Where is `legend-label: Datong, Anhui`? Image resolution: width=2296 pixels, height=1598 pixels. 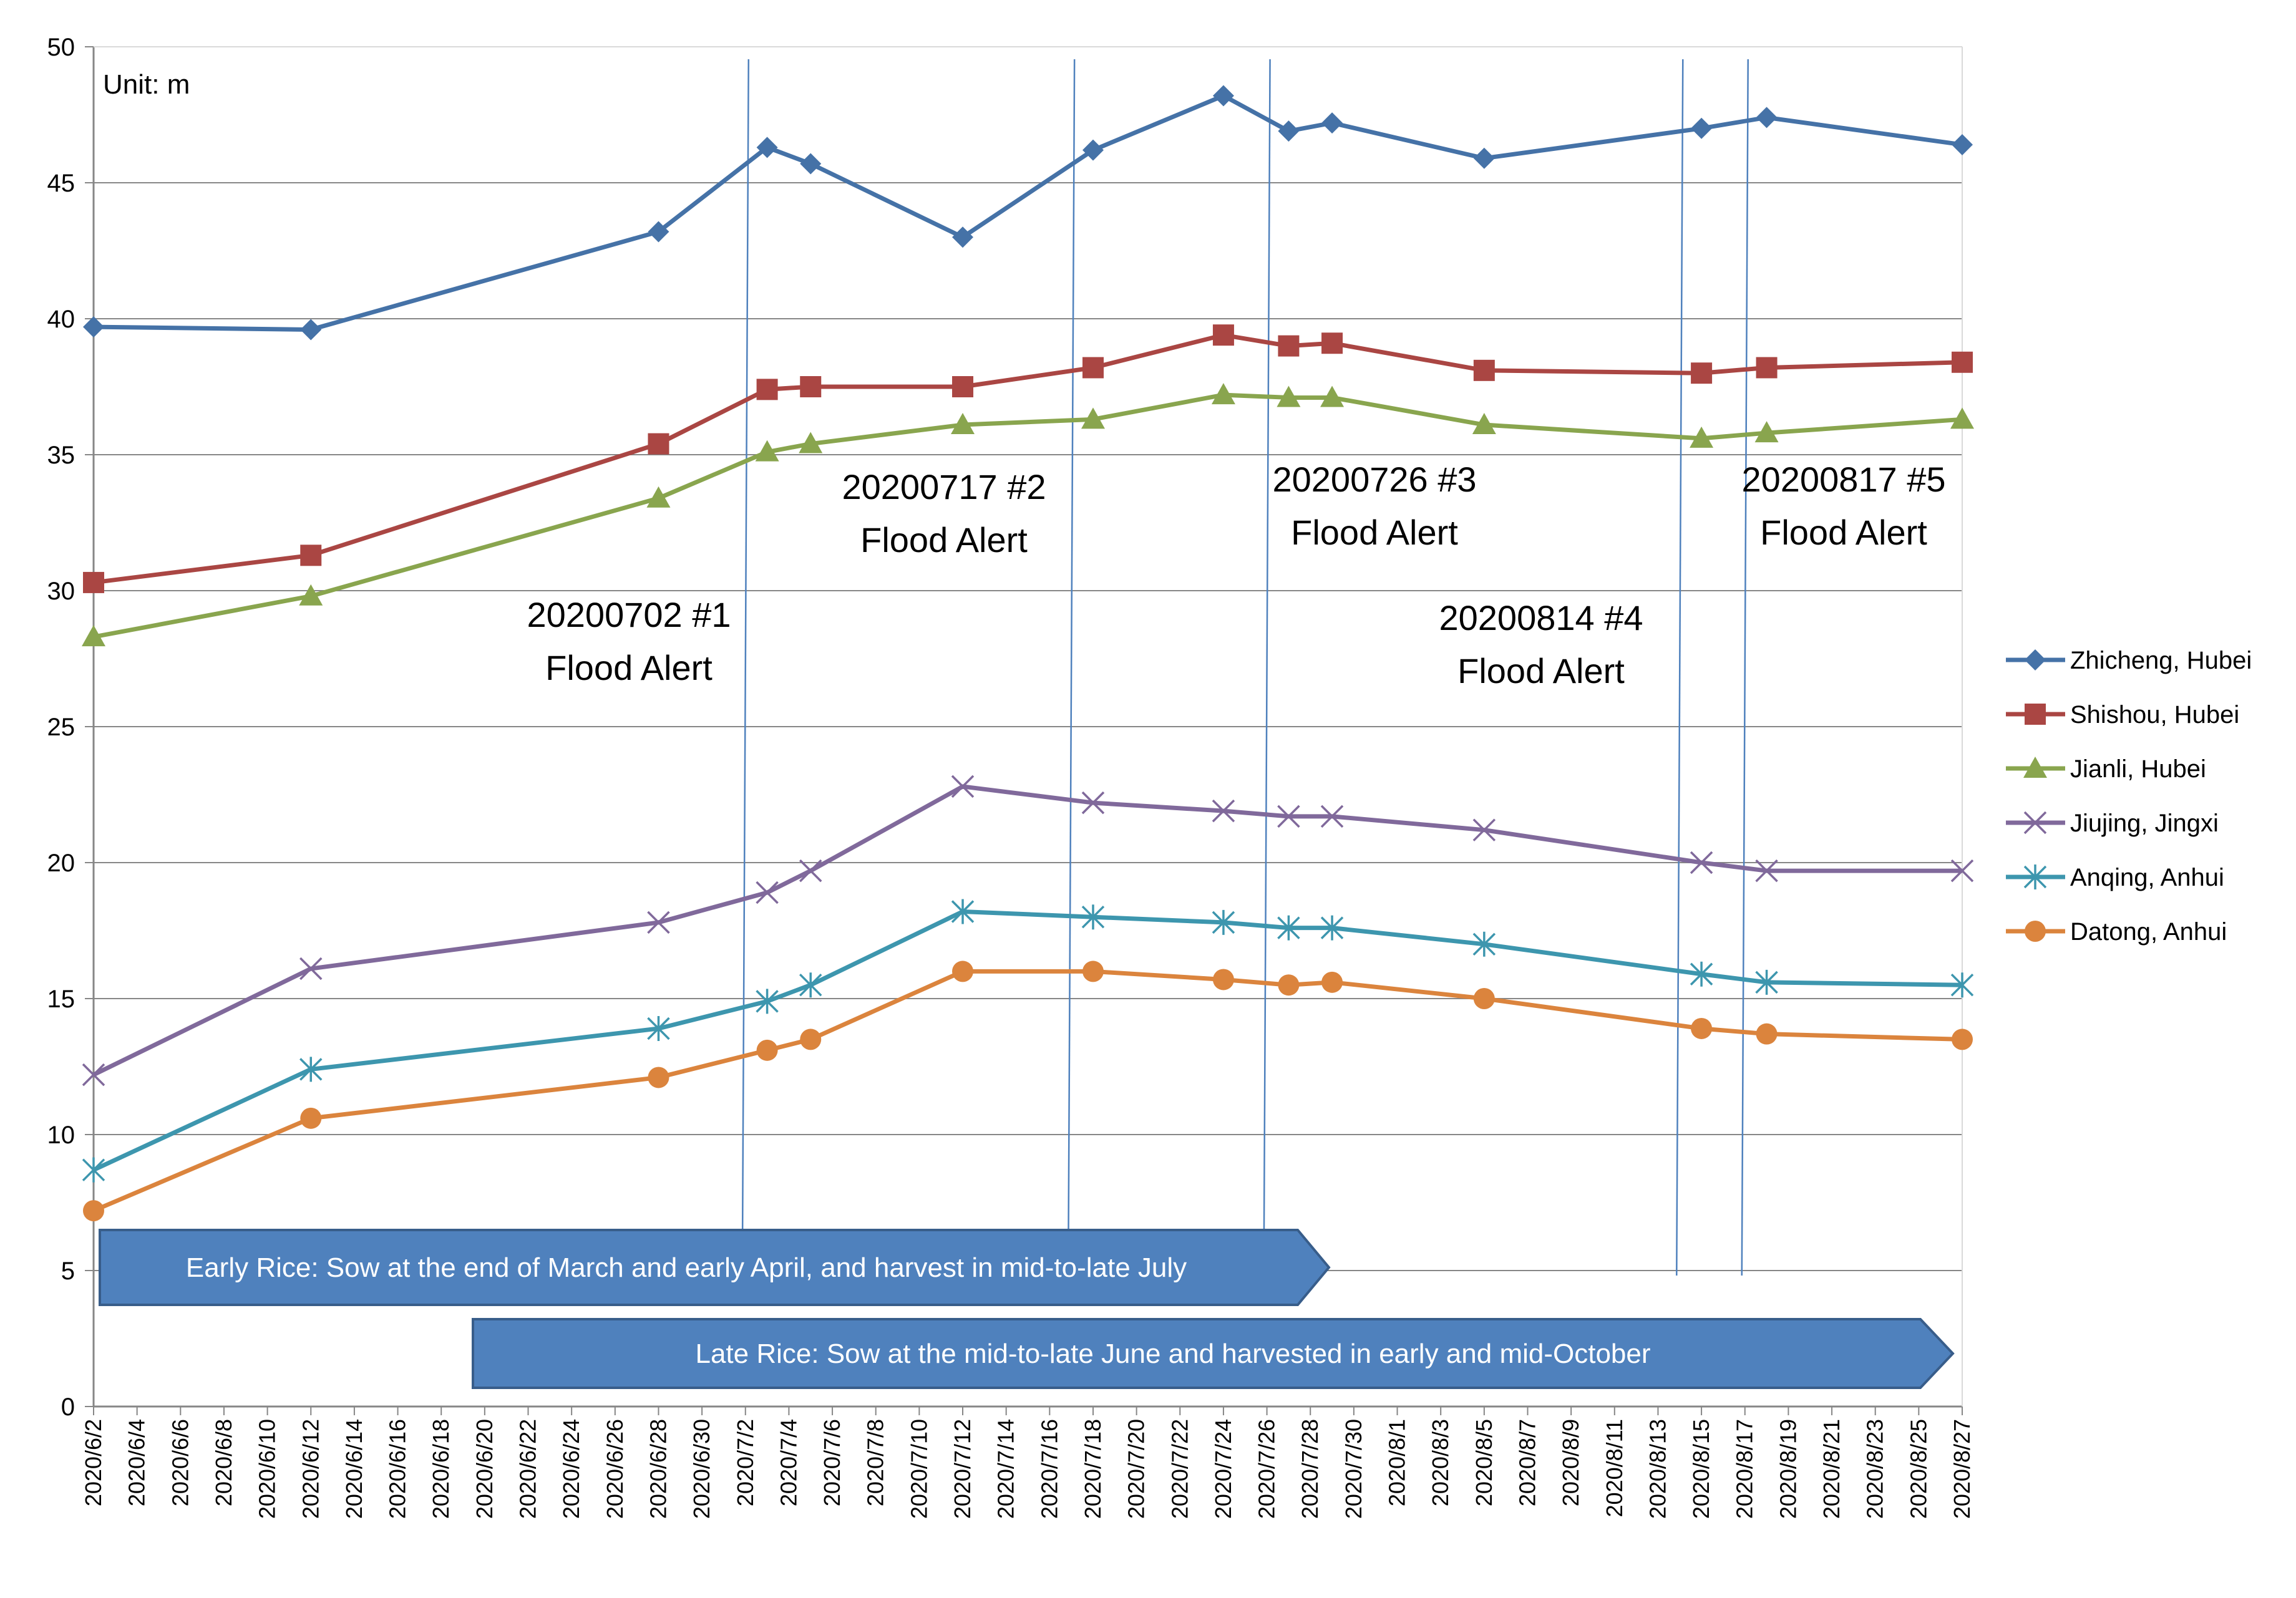 legend-label: Datong, Anhui is located at coordinates (2148, 932).